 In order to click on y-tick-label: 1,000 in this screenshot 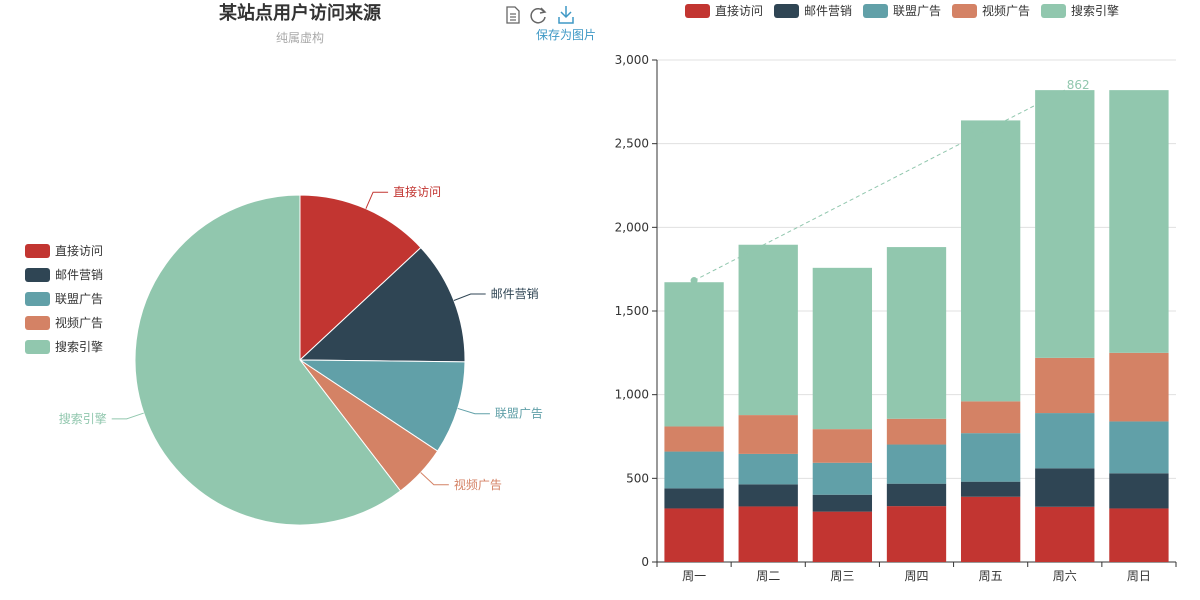, I will do `click(632, 395)`.